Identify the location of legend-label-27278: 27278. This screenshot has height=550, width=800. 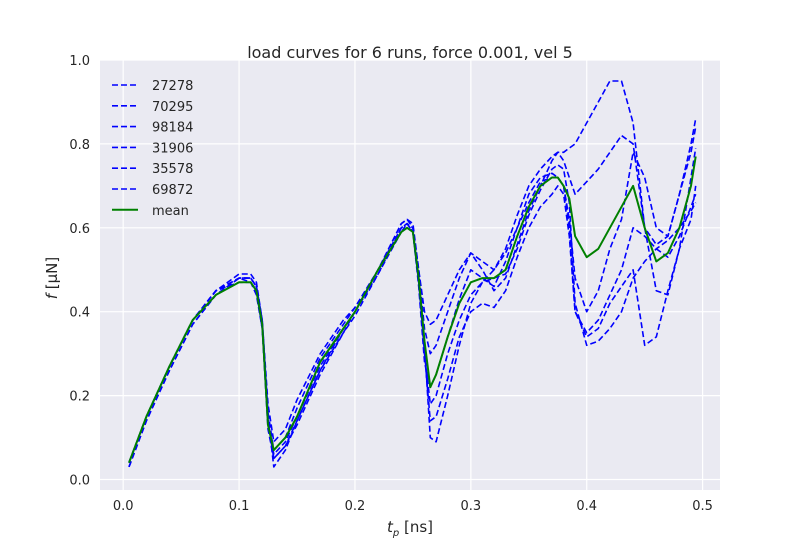
(172, 86).